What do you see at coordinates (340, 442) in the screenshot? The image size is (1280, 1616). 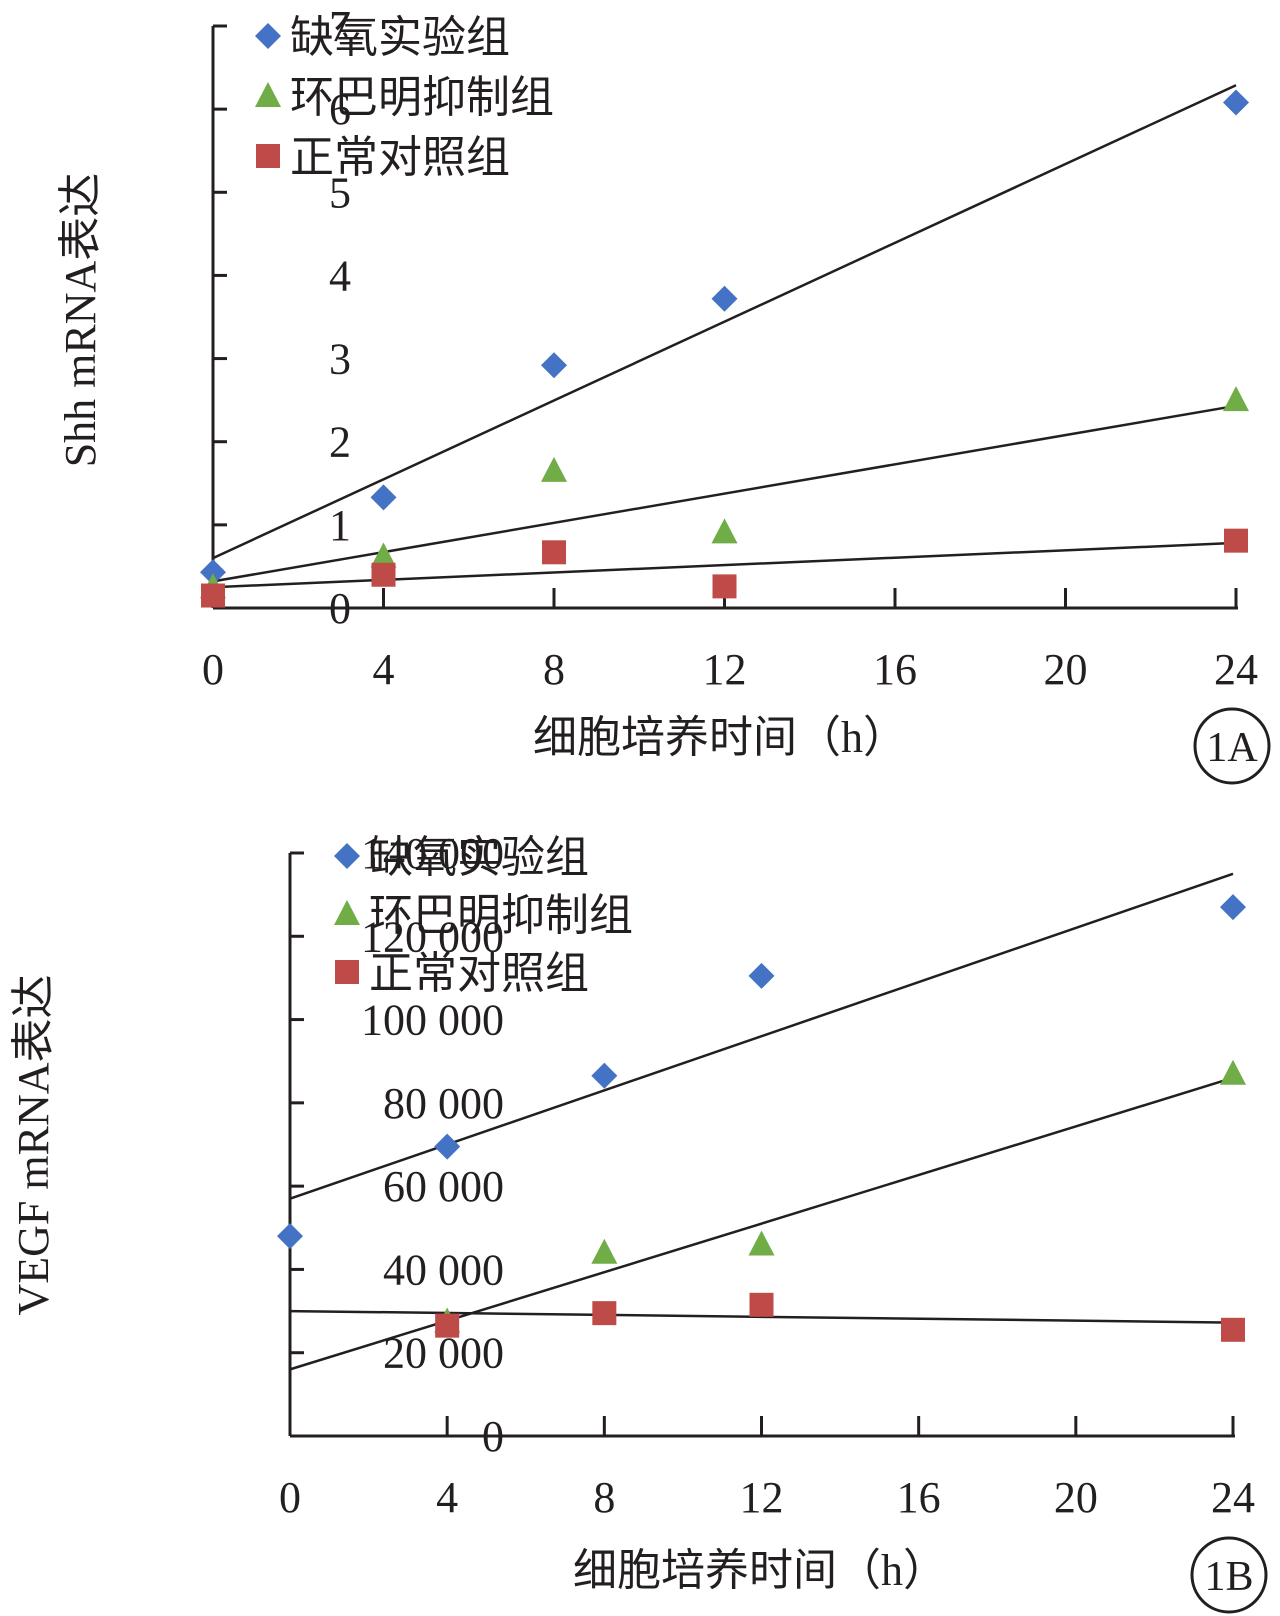 I see `y-tick-label: 2` at bounding box center [340, 442].